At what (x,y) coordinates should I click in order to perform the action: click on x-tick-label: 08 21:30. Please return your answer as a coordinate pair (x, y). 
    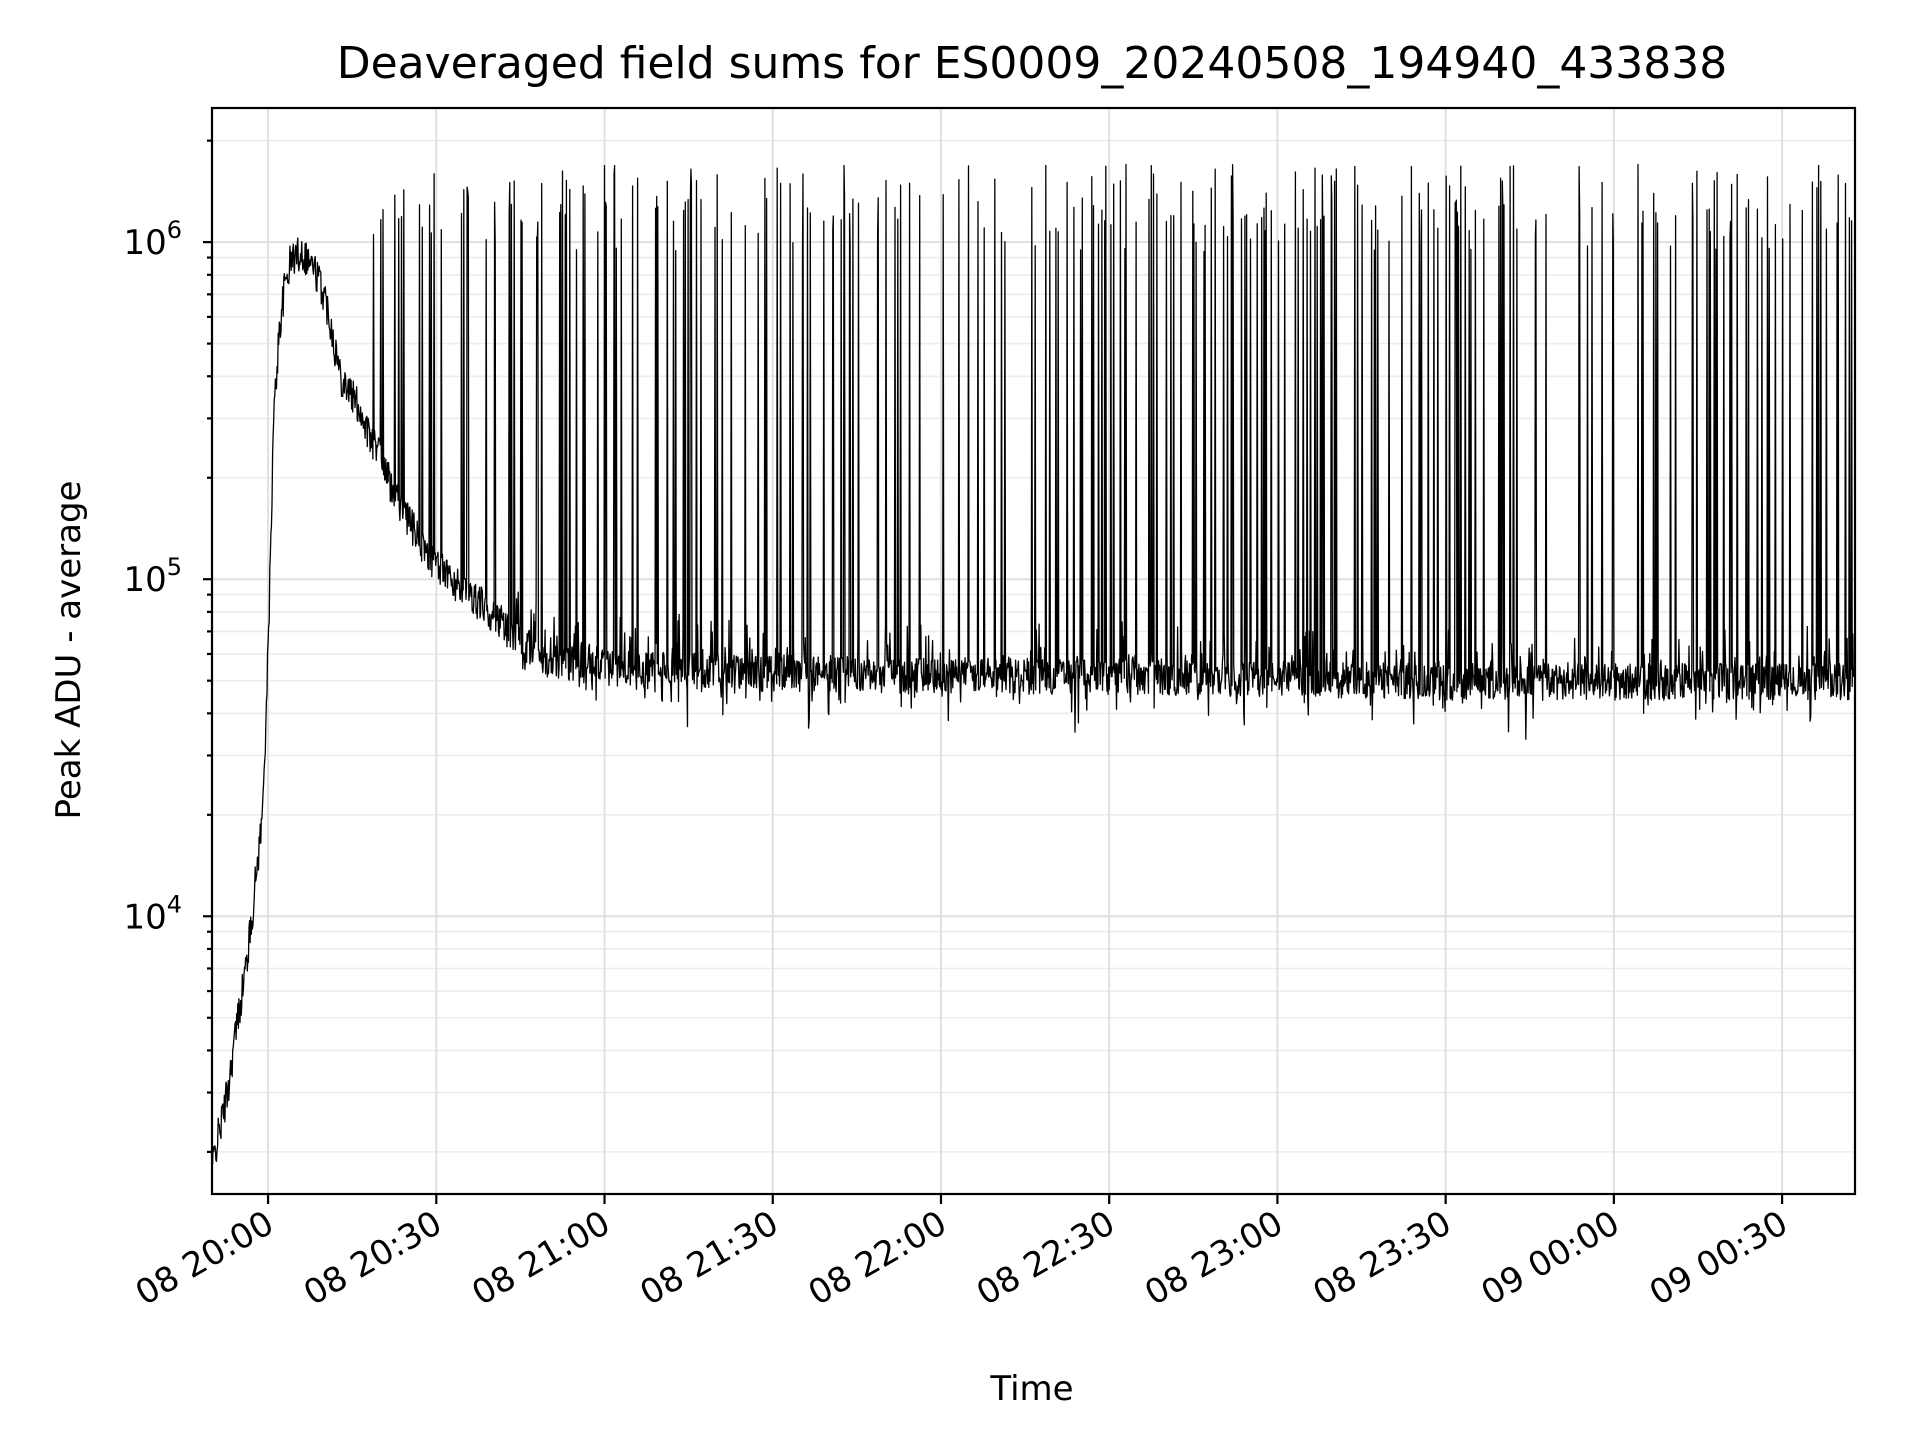
    Looking at the image, I should click on (710, 1258).